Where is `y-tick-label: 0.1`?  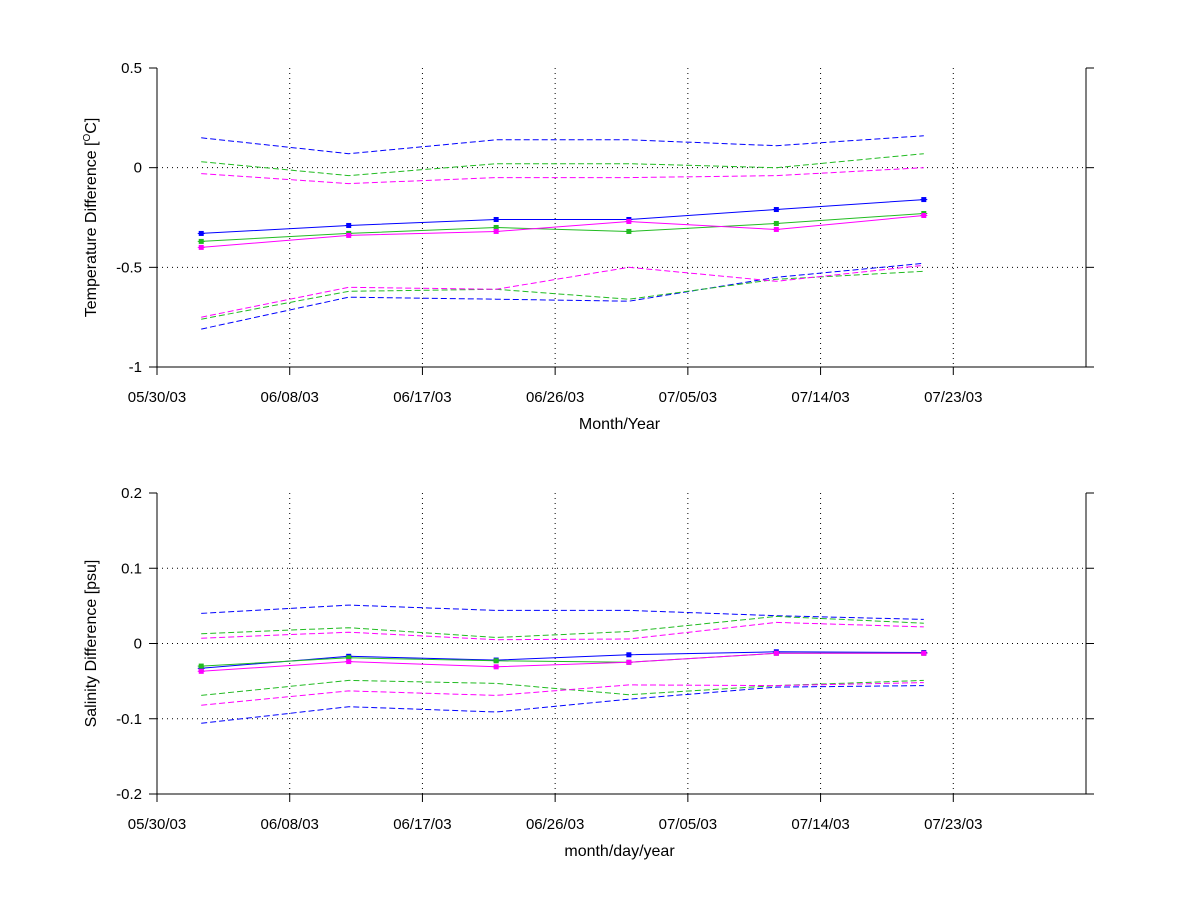 y-tick-label: 0.1 is located at coordinates (131, 568).